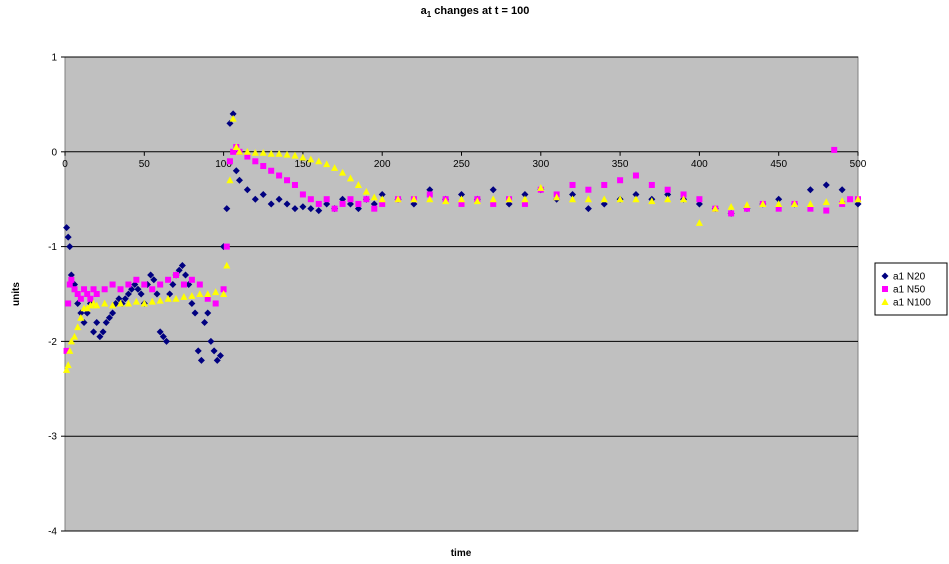 The width and height of the screenshot is (949, 564). Describe the element at coordinates (778, 164) in the screenshot. I see `x-tick-label: 450` at that location.